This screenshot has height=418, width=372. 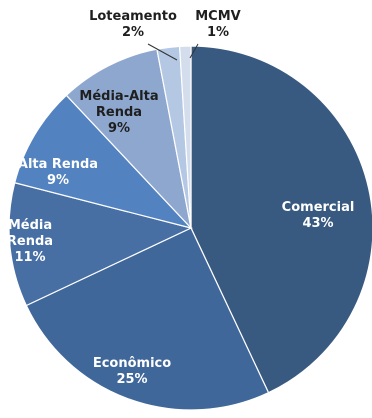 What do you see at coordinates (132, 363) in the screenshot?
I see `slice-name: Econômico` at bounding box center [132, 363].